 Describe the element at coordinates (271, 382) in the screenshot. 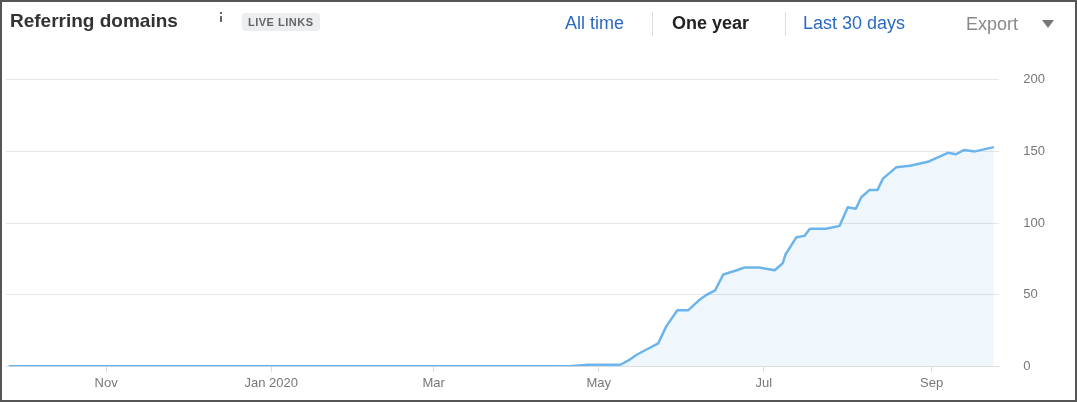

I see `x-tick-label: Jan 2020` at that location.